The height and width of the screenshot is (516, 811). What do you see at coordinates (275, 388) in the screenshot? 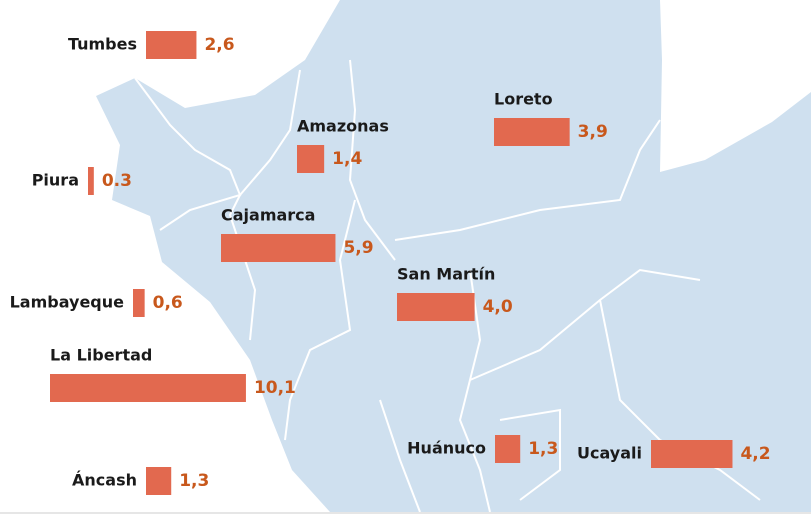
I see `value-label: 10,1` at bounding box center [275, 388].